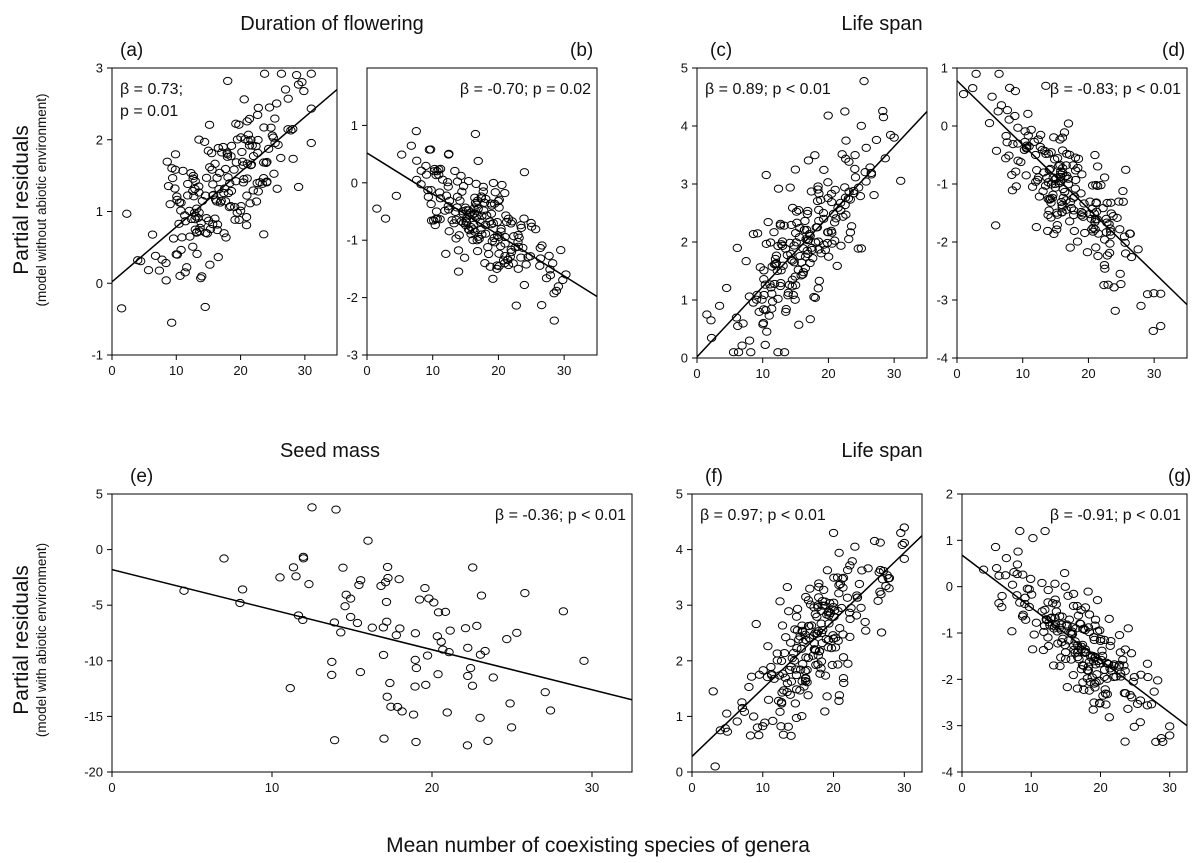 This screenshot has height=863, width=1196. Describe the element at coordinates (93, 660) in the screenshot. I see `y-tick-label: -10` at that location.